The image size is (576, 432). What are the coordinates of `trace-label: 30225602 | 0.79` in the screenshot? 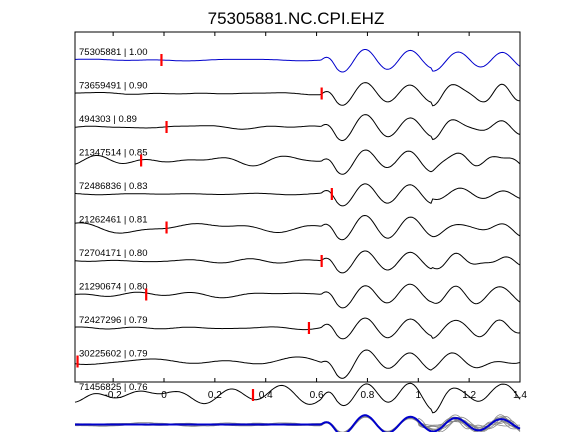 It's located at (113, 354).